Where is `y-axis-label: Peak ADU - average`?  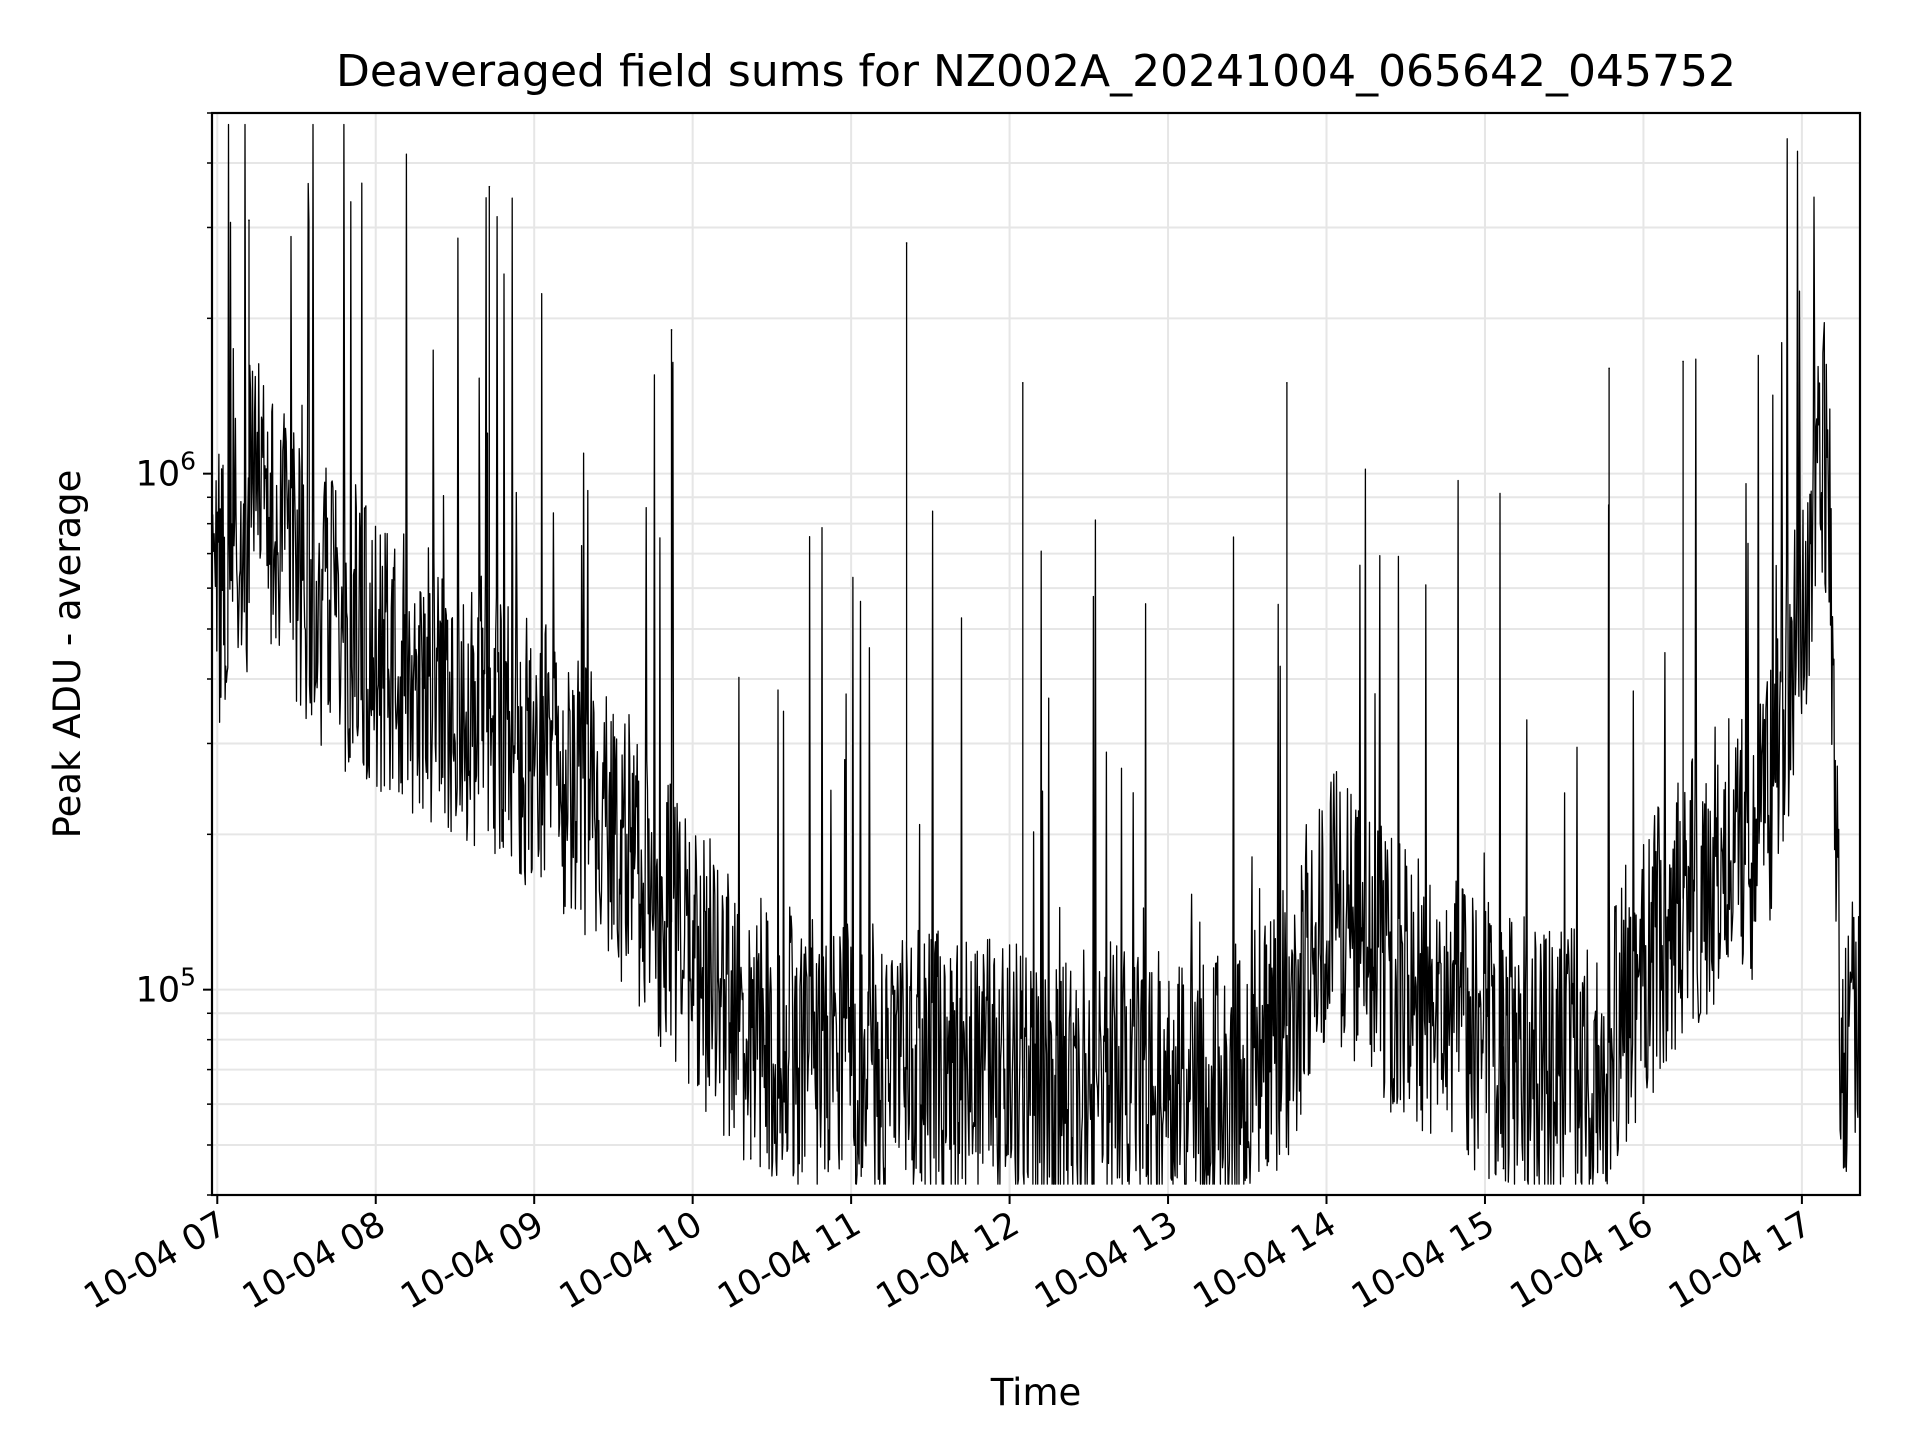
y-axis-label: Peak ADU - average is located at coordinates (67, 654).